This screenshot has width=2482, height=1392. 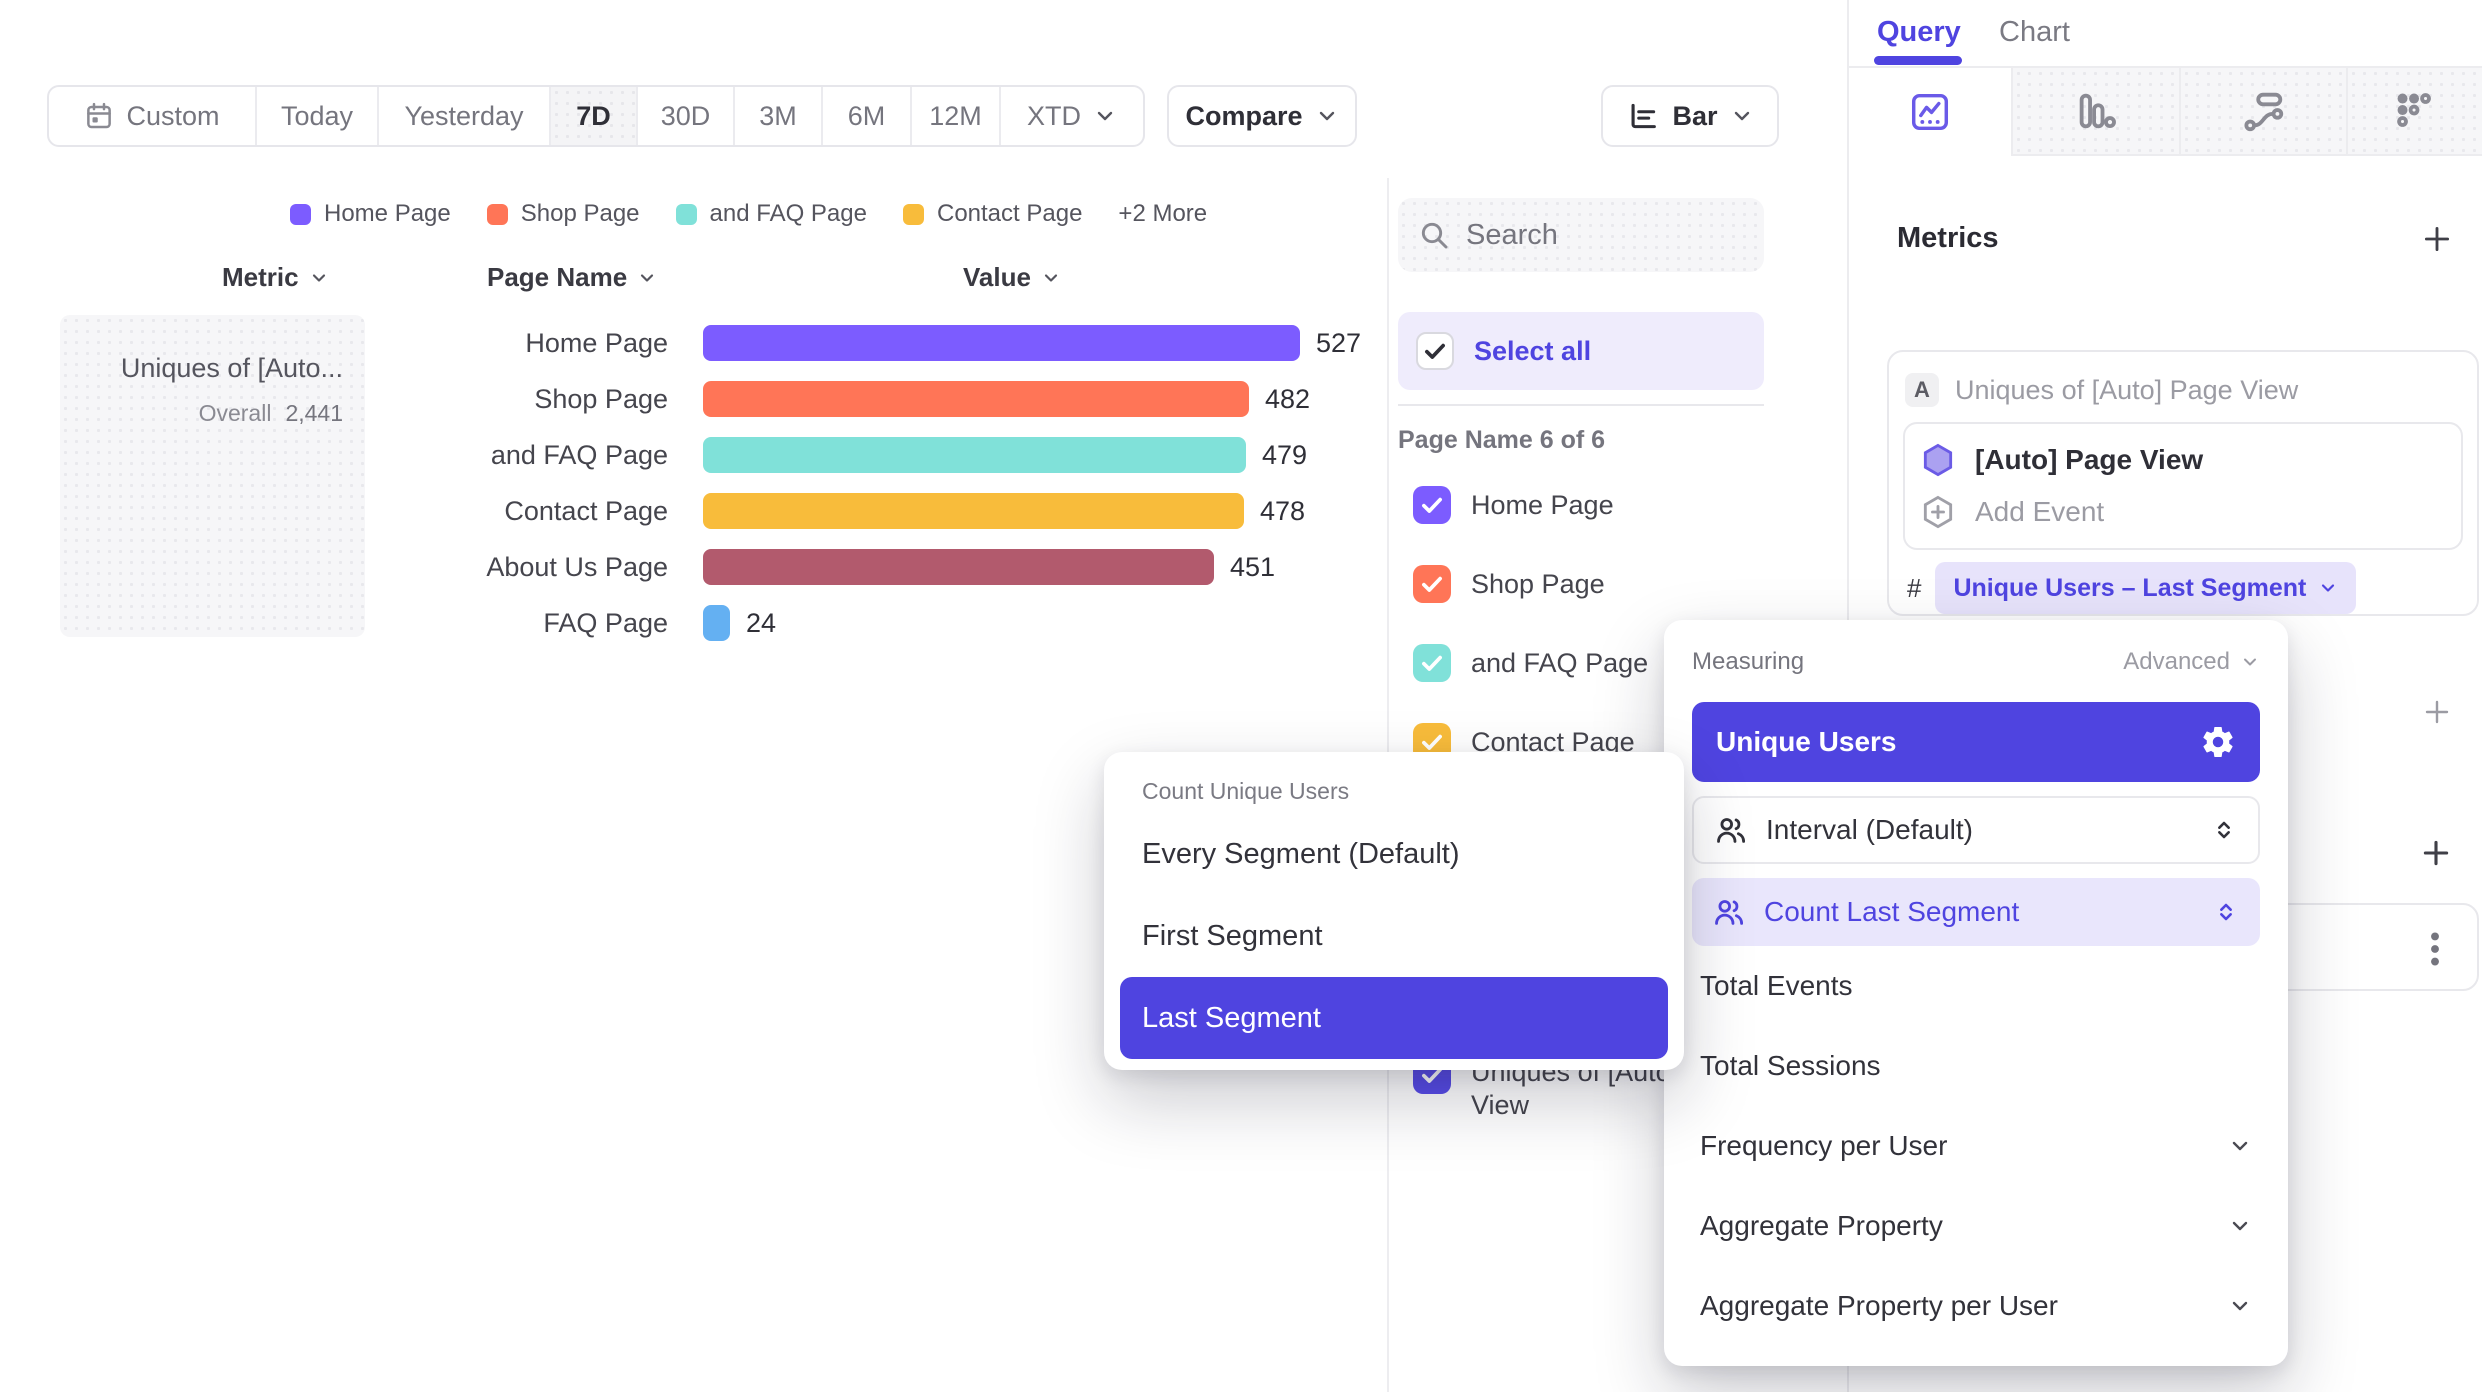 What do you see at coordinates (1581, 351) in the screenshot?
I see `select-all: Select all` at bounding box center [1581, 351].